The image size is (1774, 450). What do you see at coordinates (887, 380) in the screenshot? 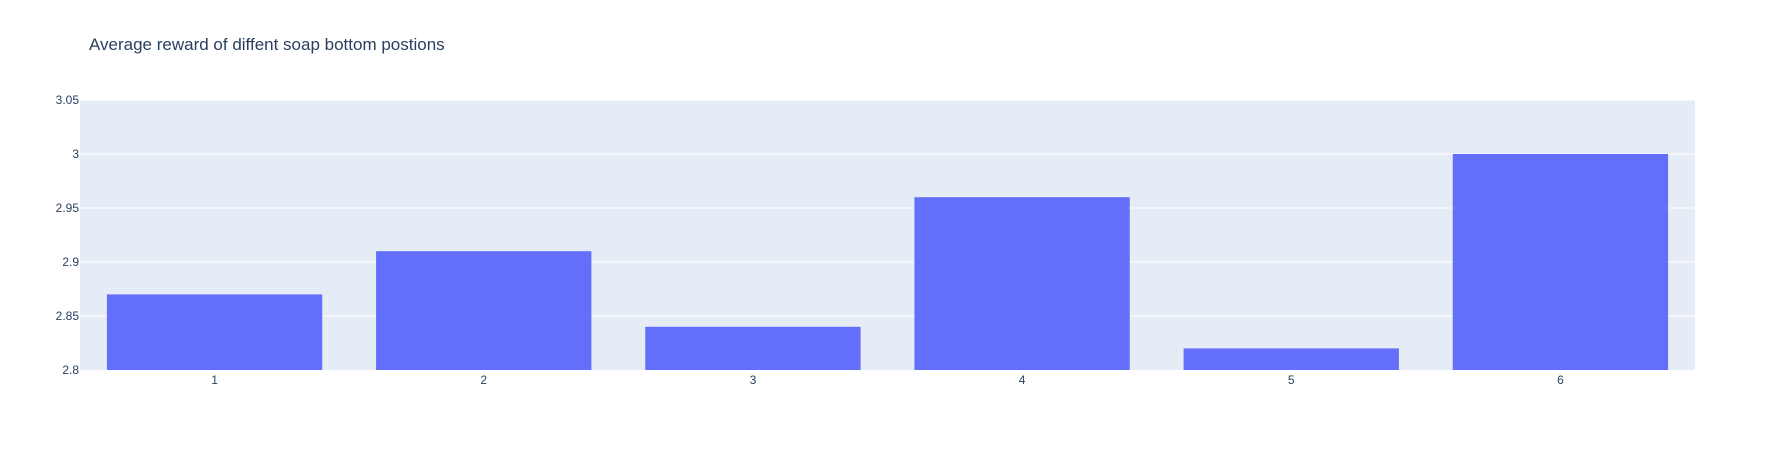
I see `x-axis-ticks: 1 2 3 4 5 6` at bounding box center [887, 380].